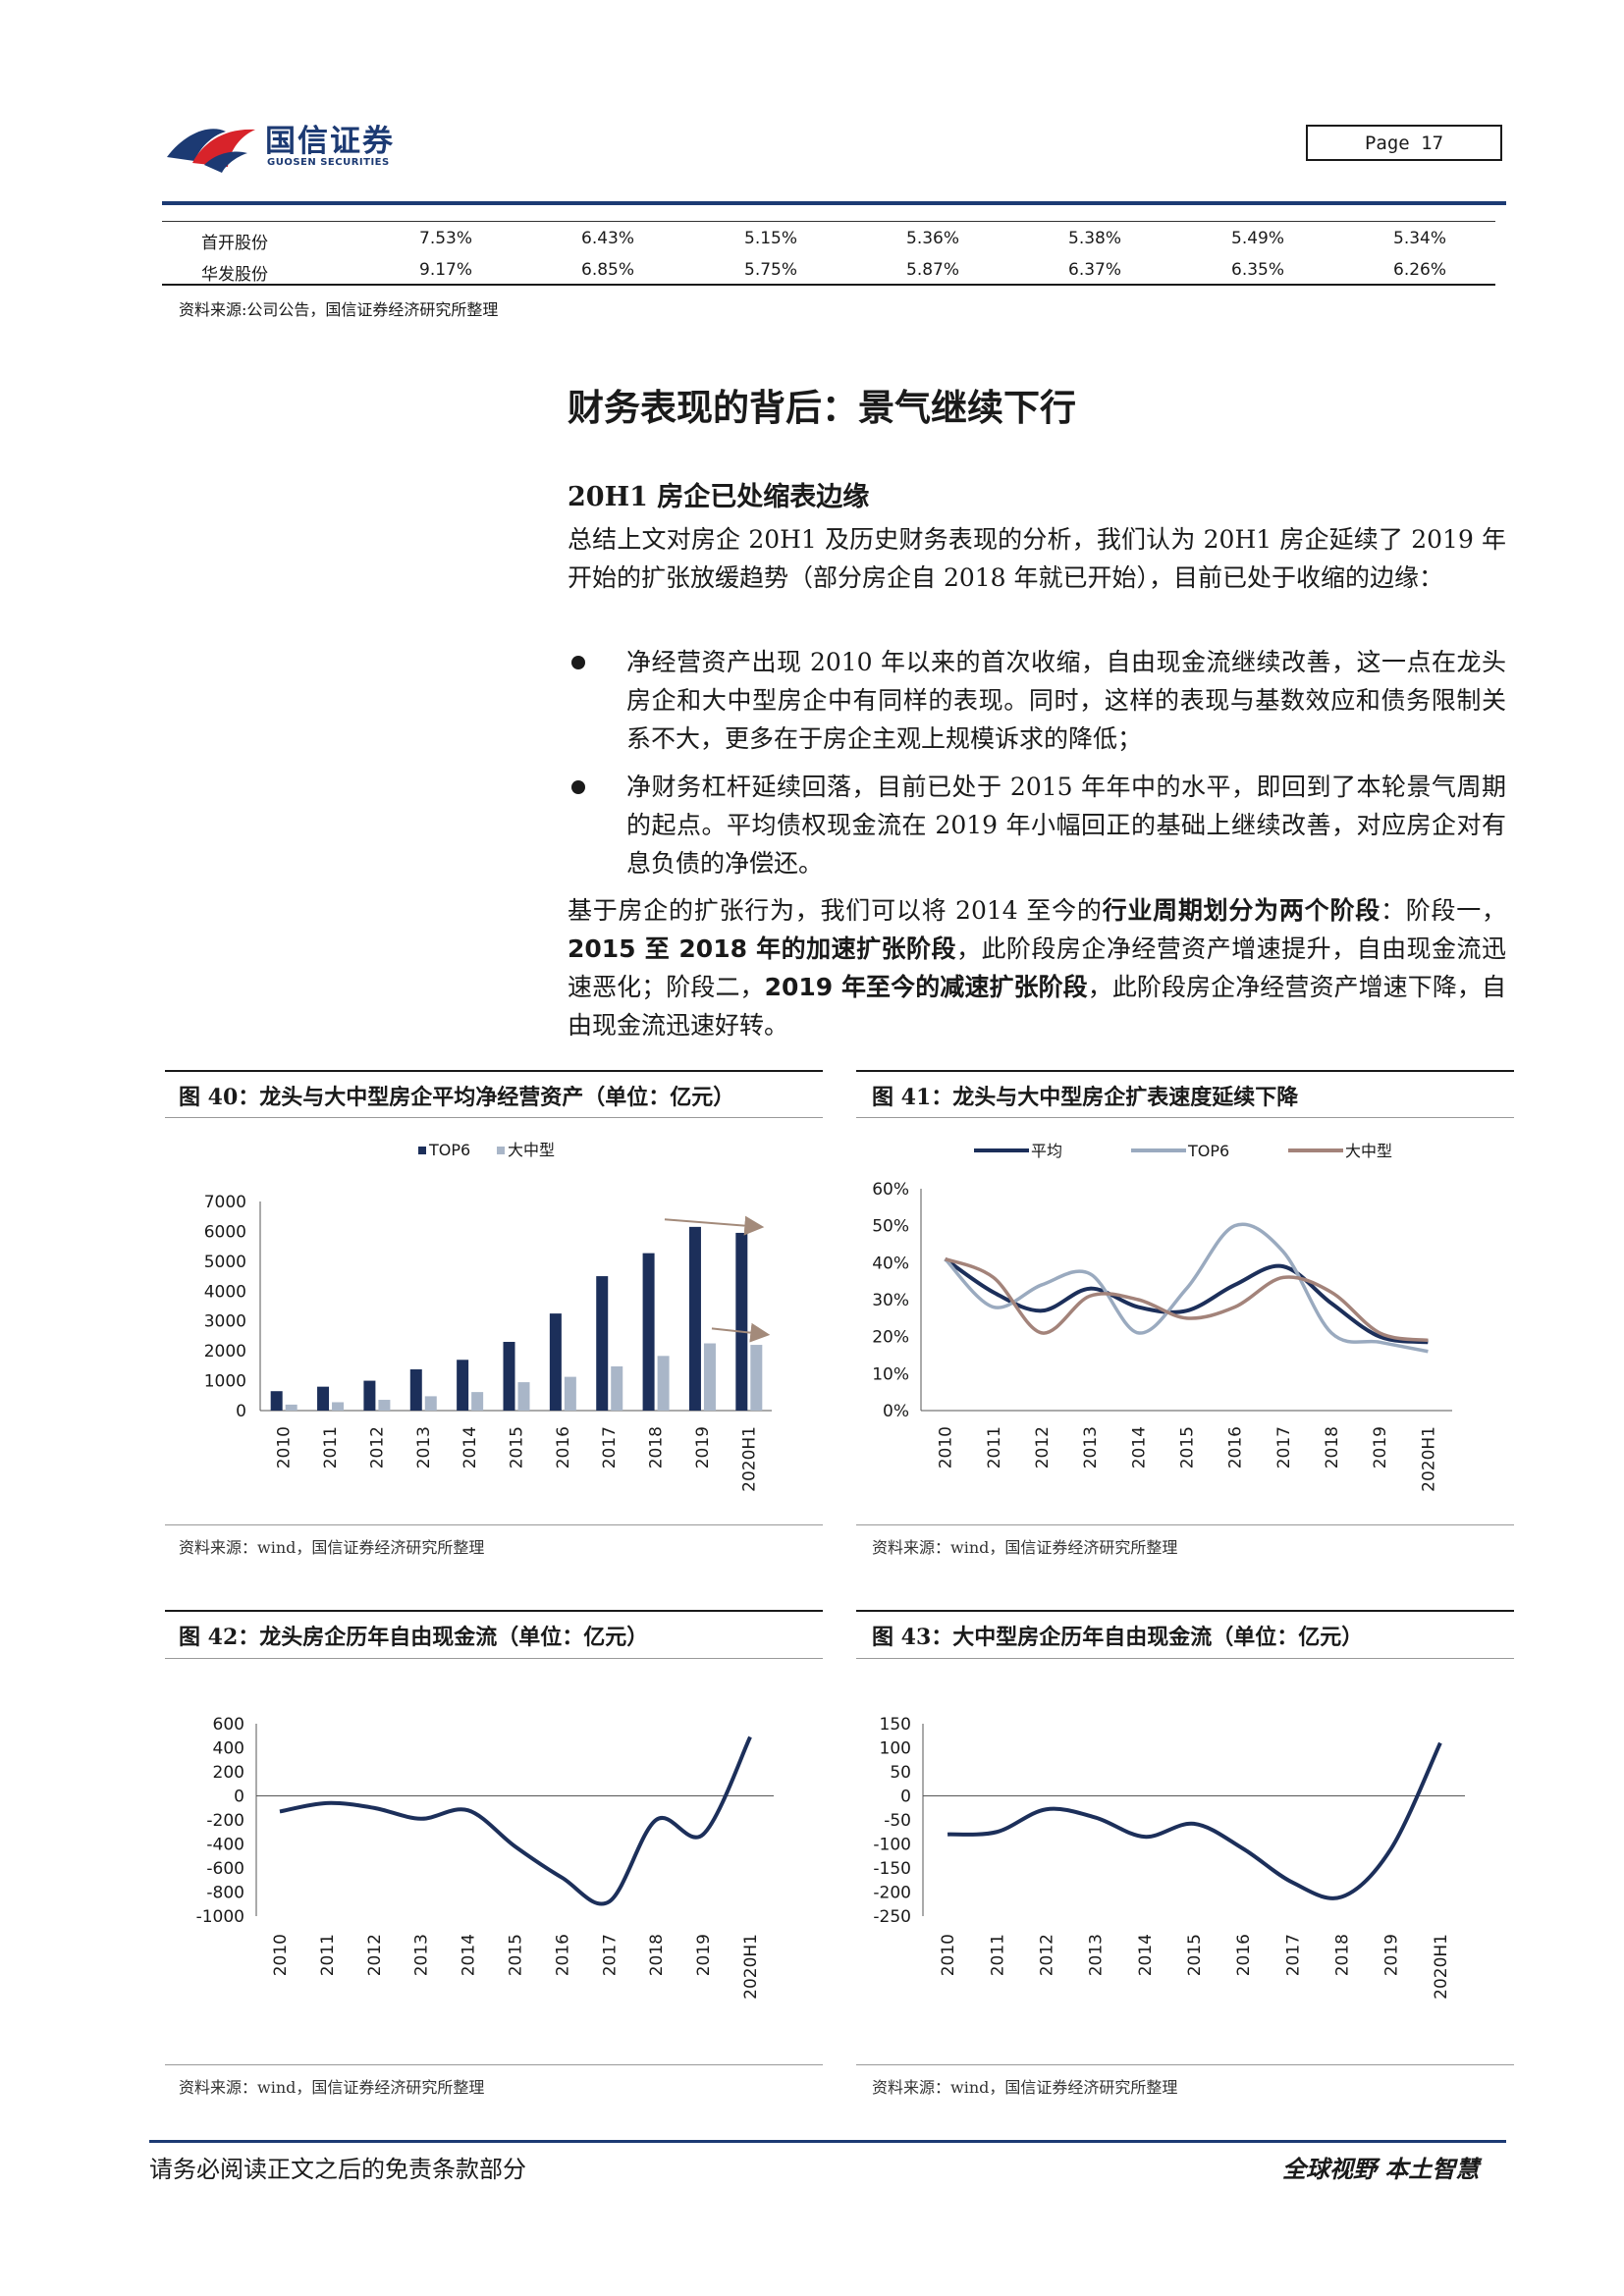 This screenshot has width=1624, height=2296. I want to click on y-tick-label: -400, so click(225, 1846).